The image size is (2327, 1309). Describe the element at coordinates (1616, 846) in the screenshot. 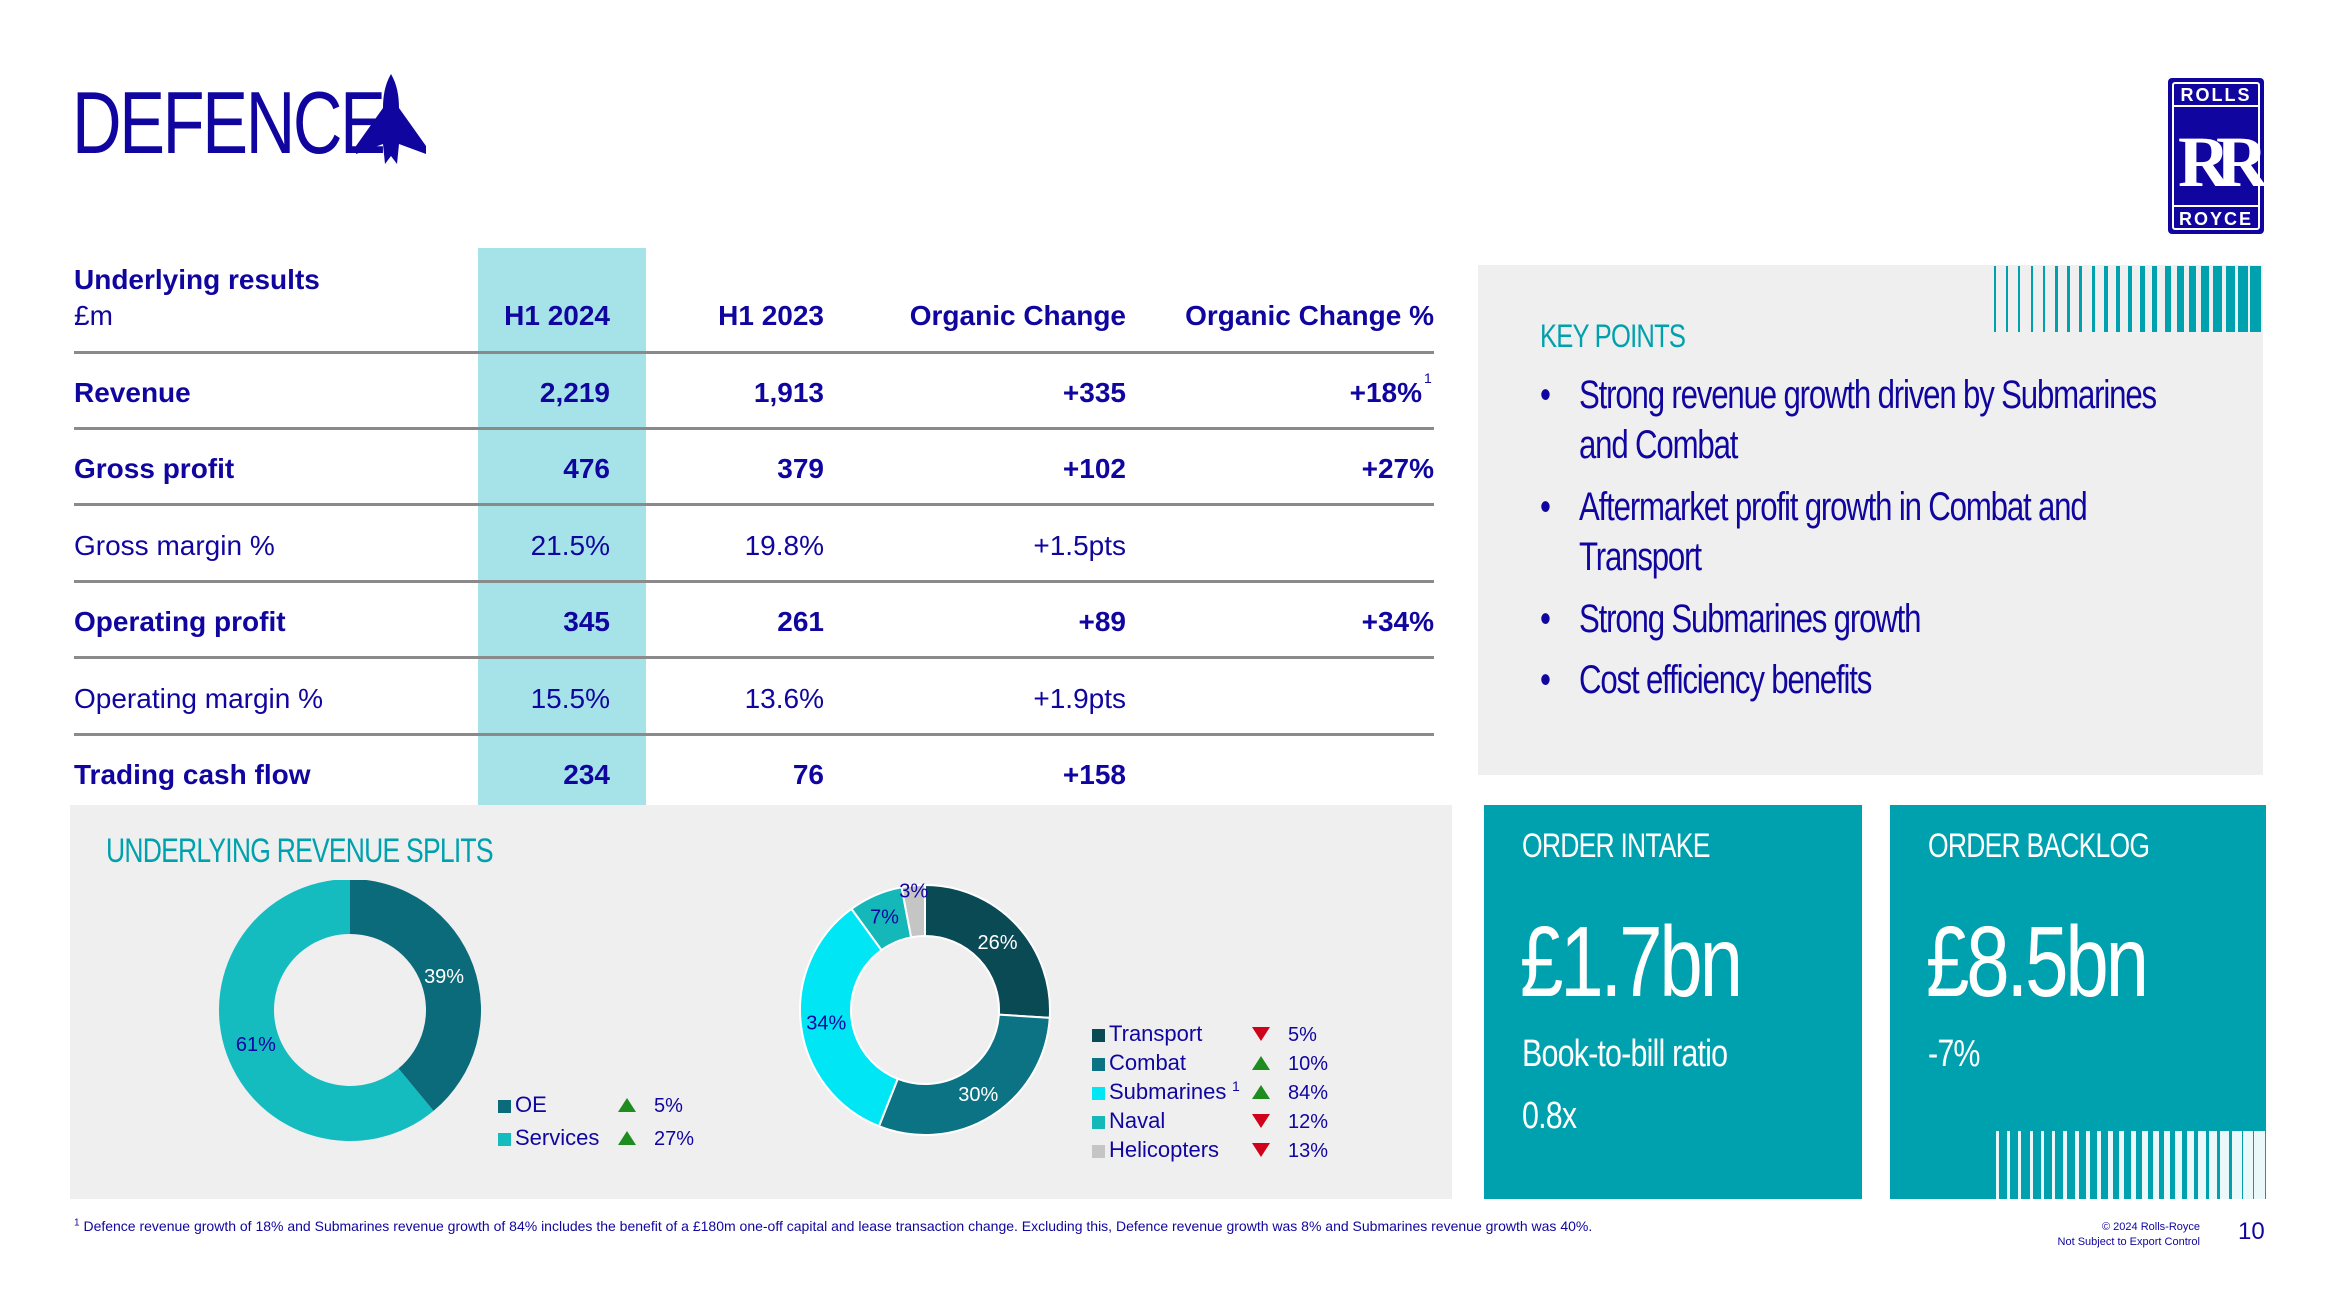

I see `order-intake-label: ORDER INTAKE` at that location.